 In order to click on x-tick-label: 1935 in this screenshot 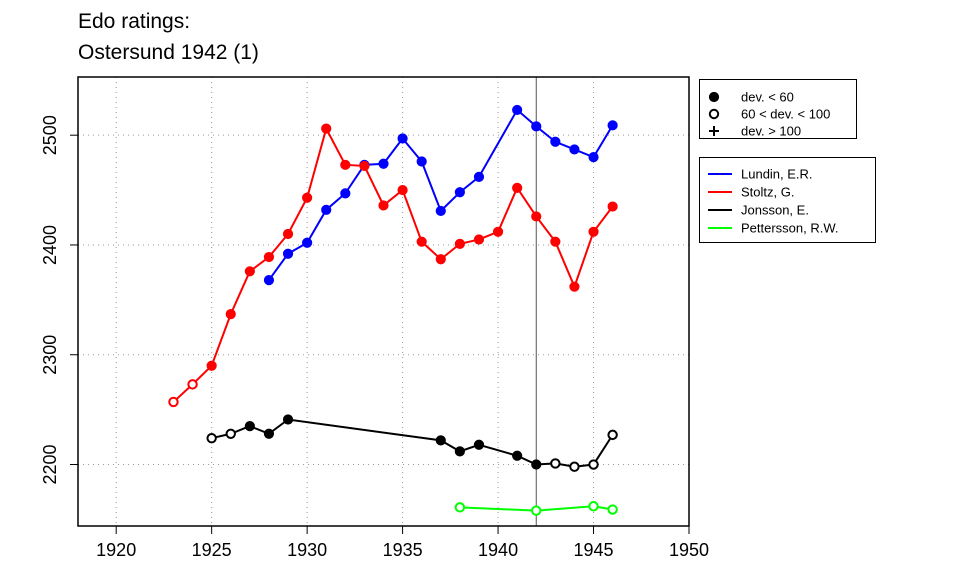, I will do `click(403, 550)`.